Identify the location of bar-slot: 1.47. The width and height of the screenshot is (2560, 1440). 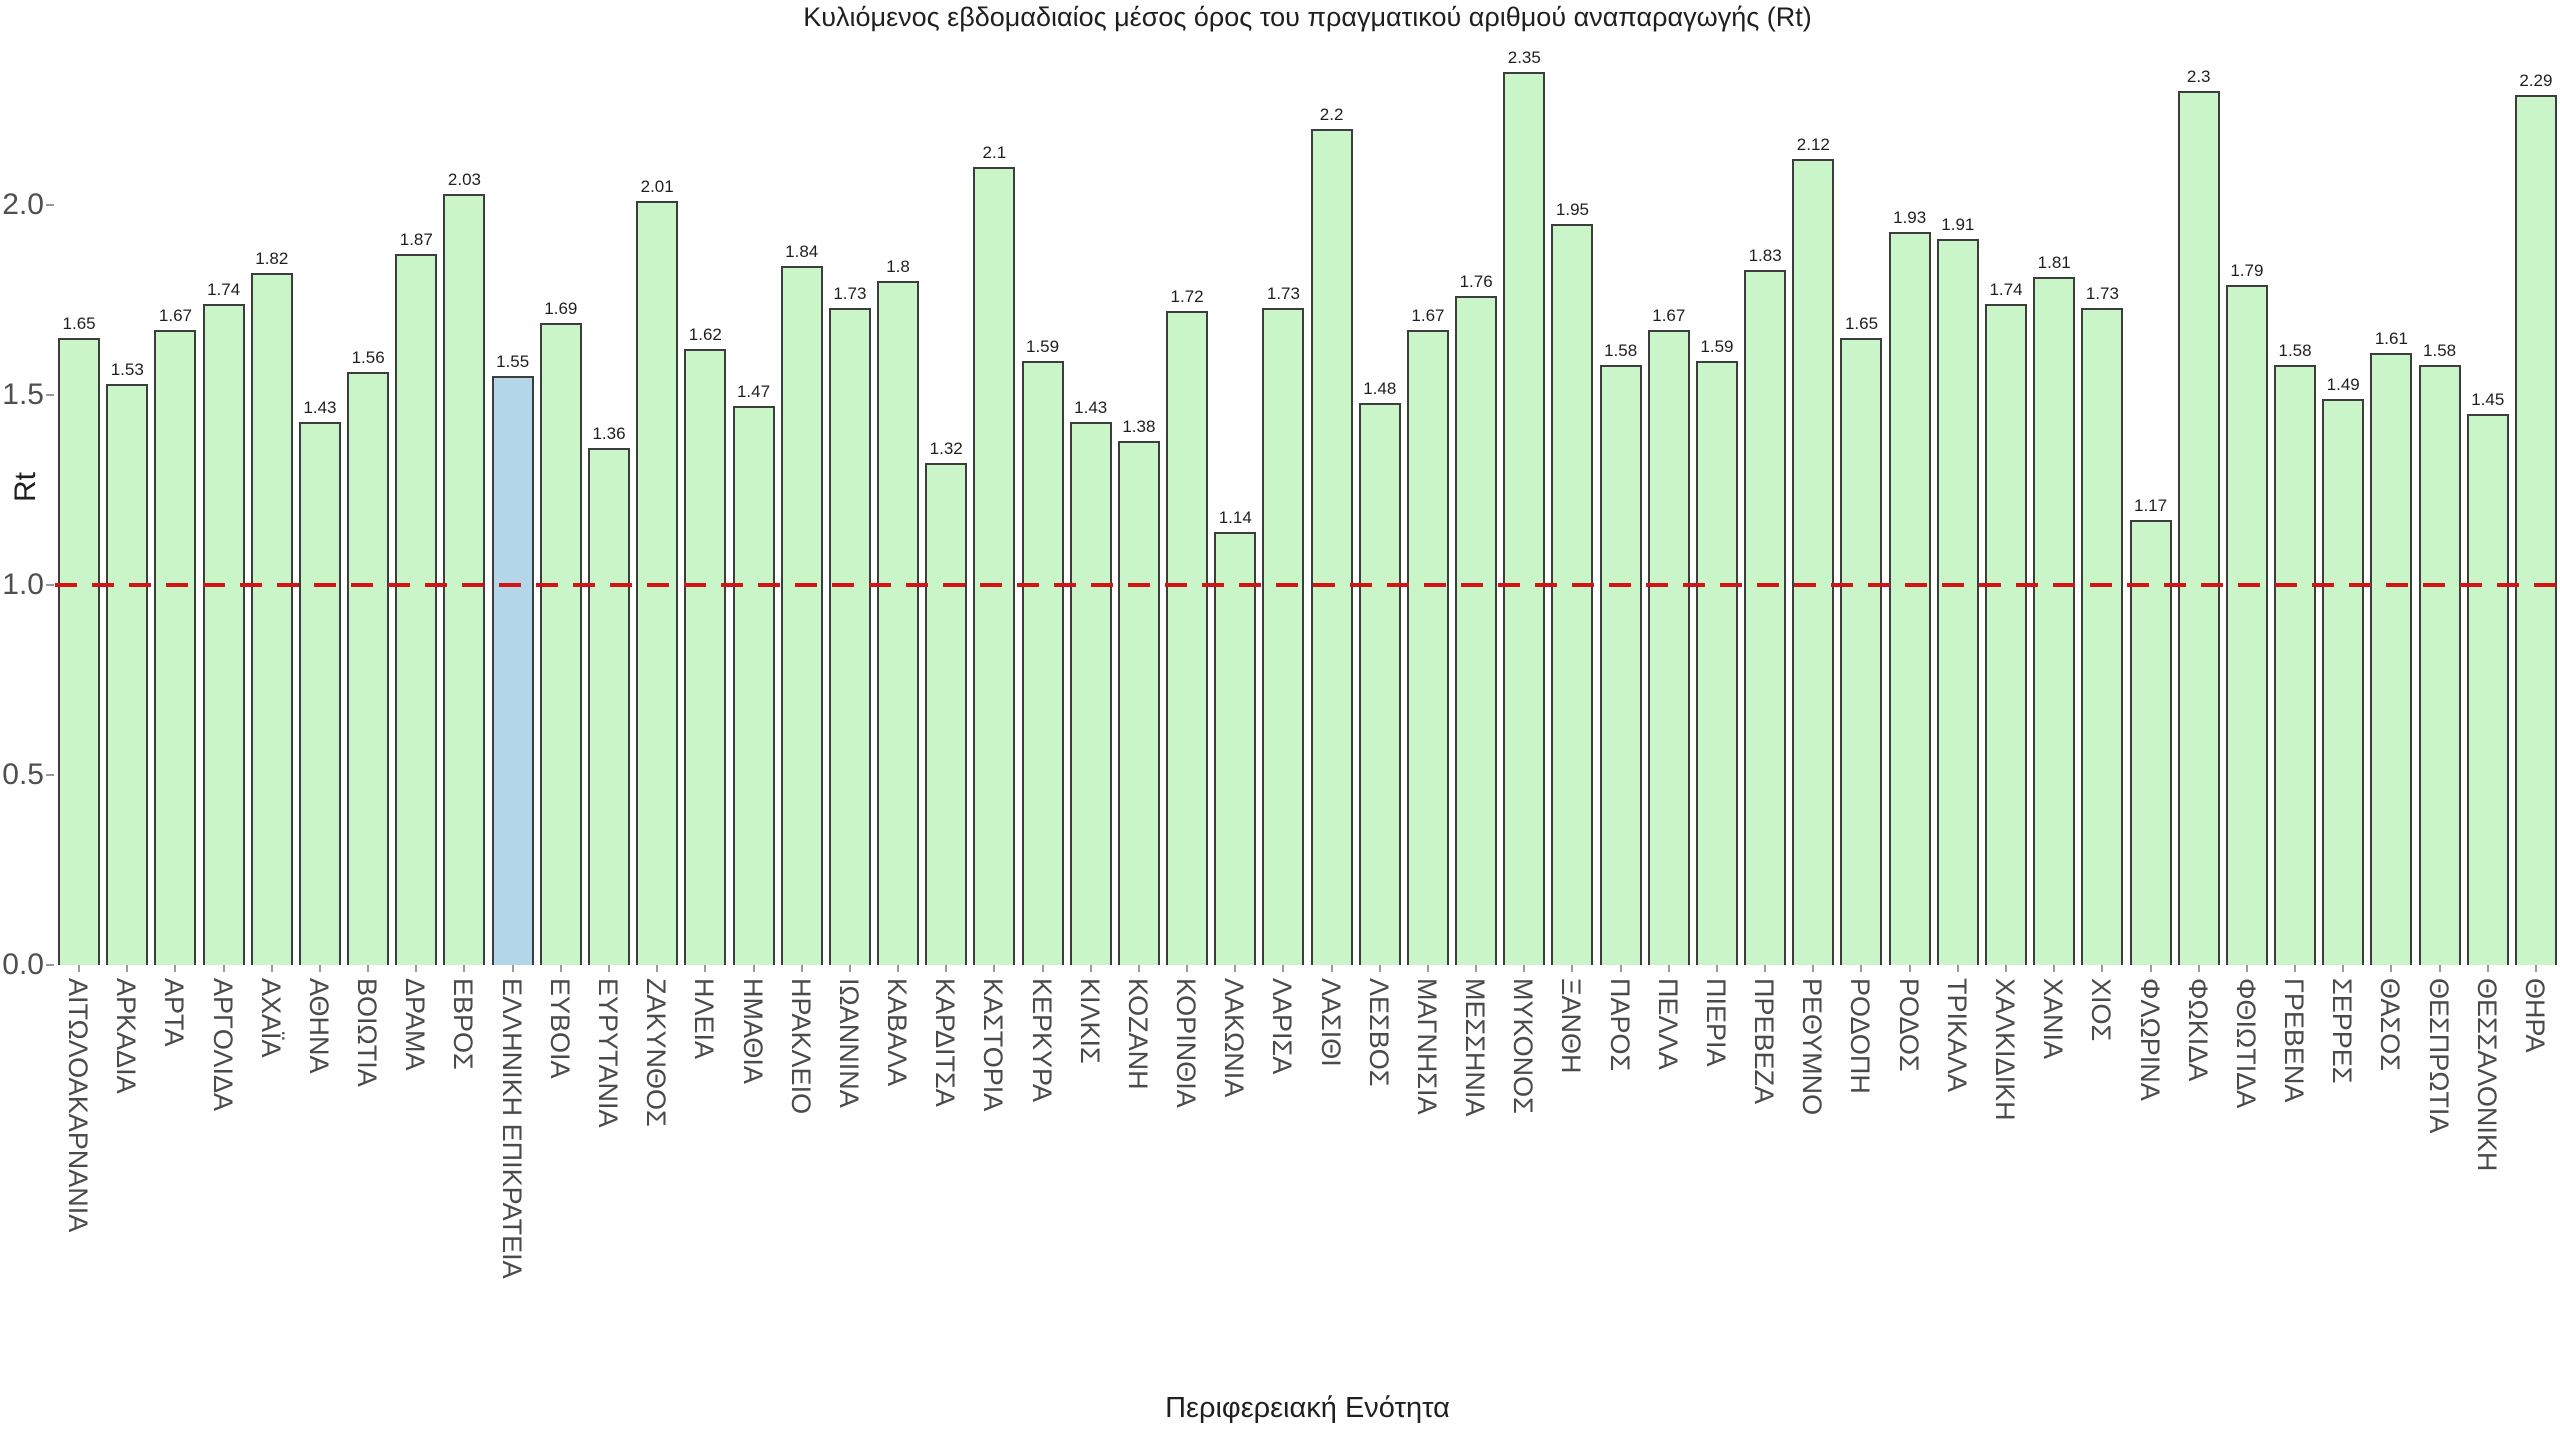
(753, 500).